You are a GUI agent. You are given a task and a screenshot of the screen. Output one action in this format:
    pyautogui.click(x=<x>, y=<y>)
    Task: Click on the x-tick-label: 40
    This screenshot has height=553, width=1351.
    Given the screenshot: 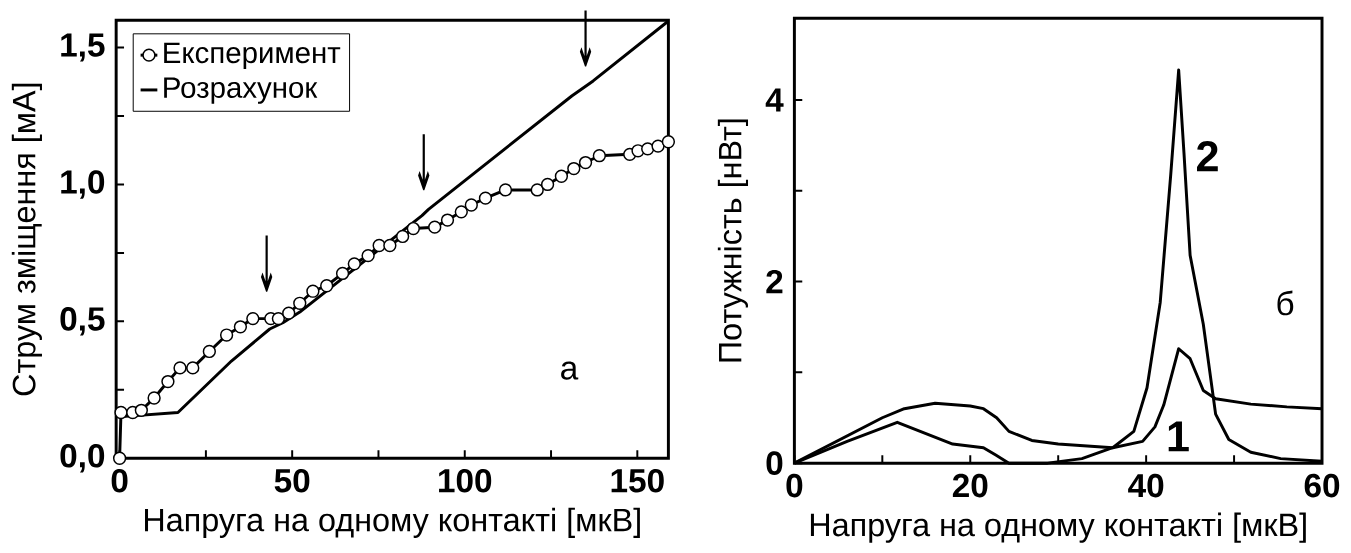 What is the action you would take?
    pyautogui.click(x=1146, y=485)
    